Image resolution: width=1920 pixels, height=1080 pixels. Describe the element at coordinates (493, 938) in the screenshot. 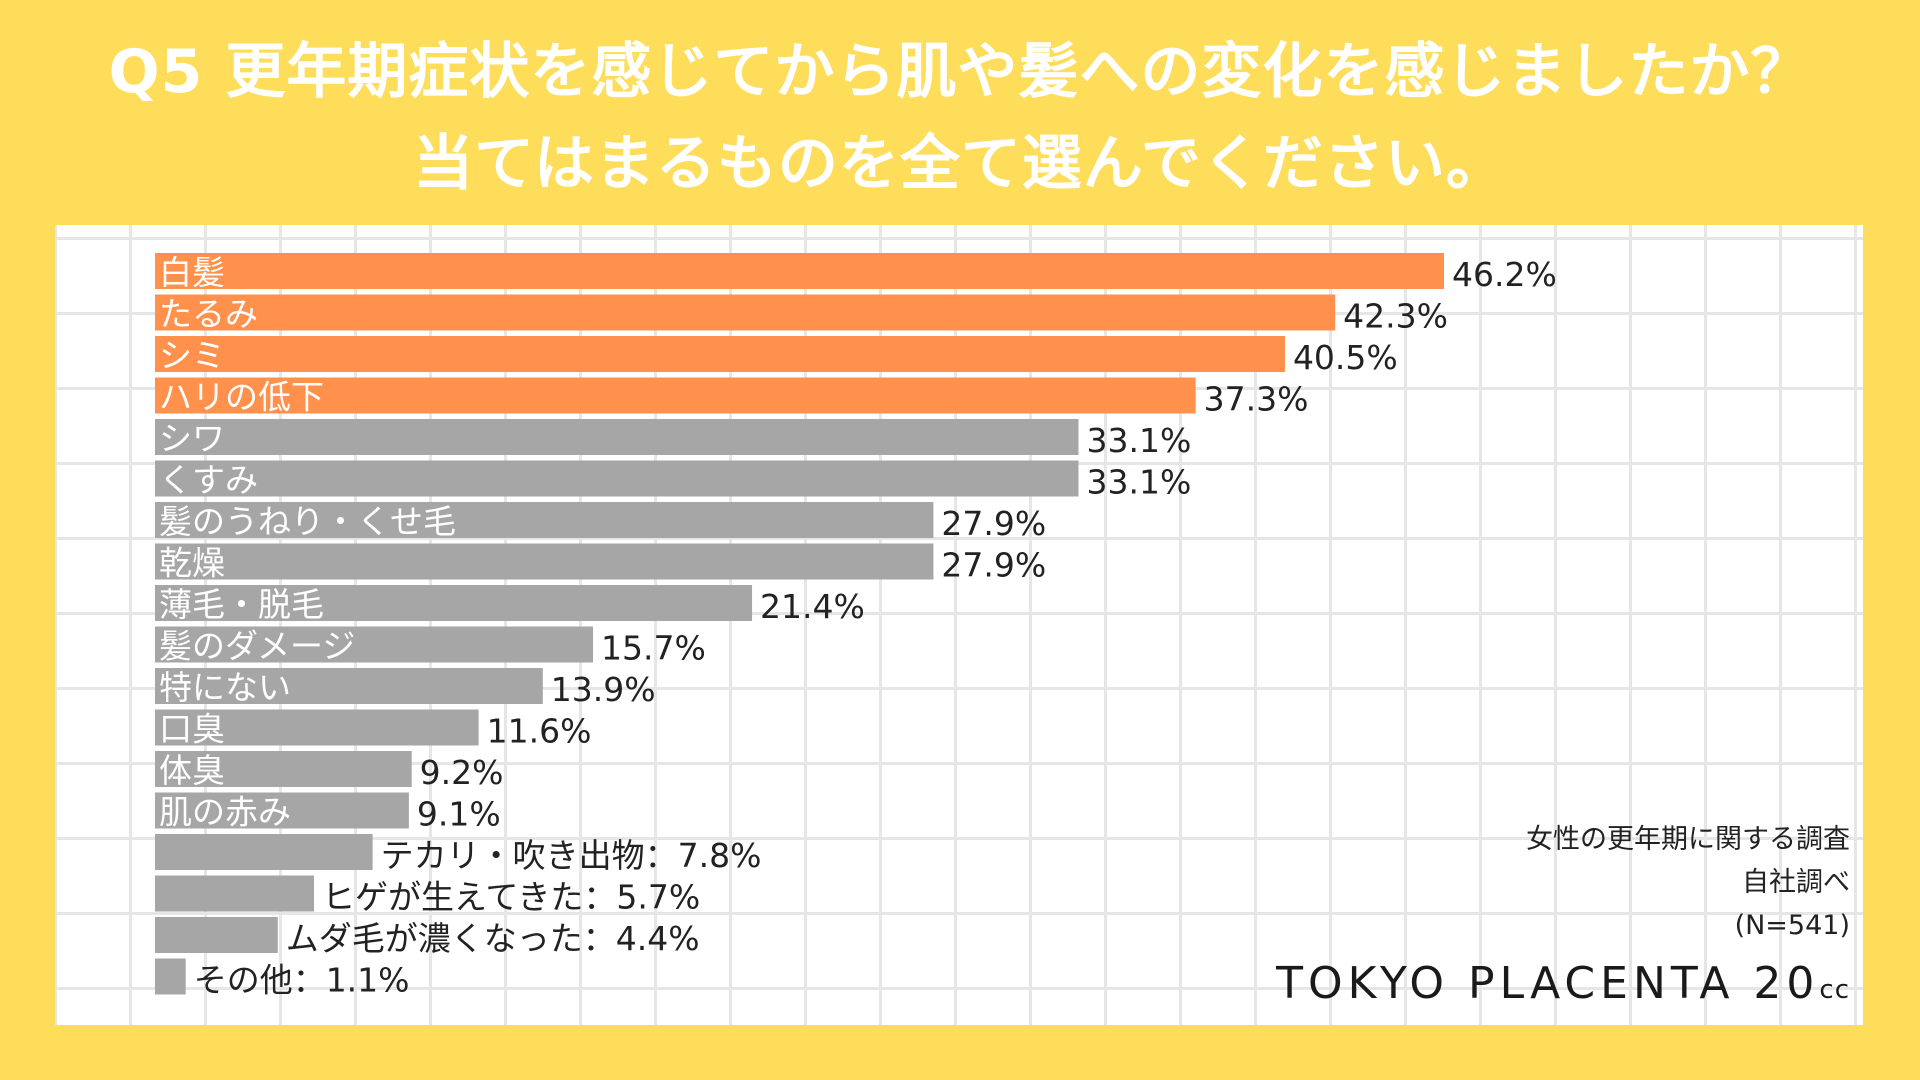

I see `bar-value-label: ムダ毛が濃くなった：4.4%` at that location.